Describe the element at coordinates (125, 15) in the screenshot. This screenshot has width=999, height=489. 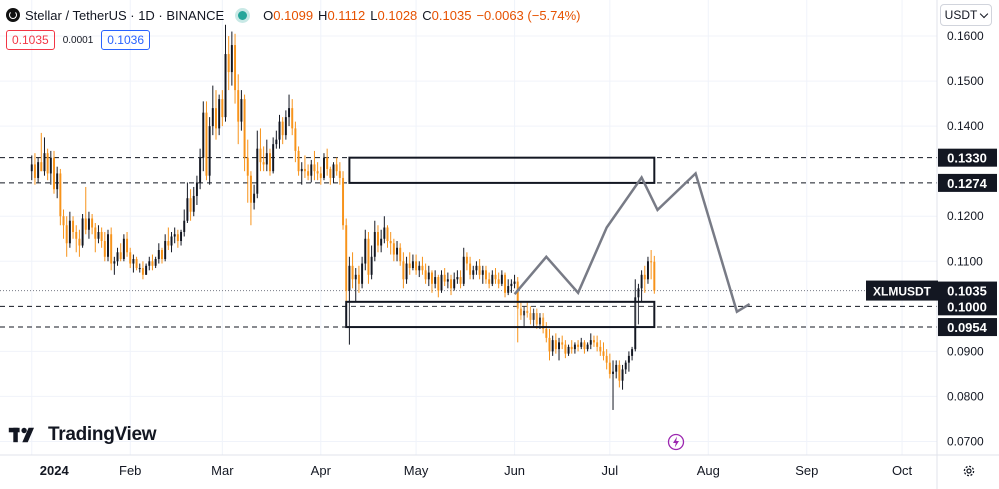
I see `symbol-title: Stellar / TetherUS · 1D · BINANCE` at that location.